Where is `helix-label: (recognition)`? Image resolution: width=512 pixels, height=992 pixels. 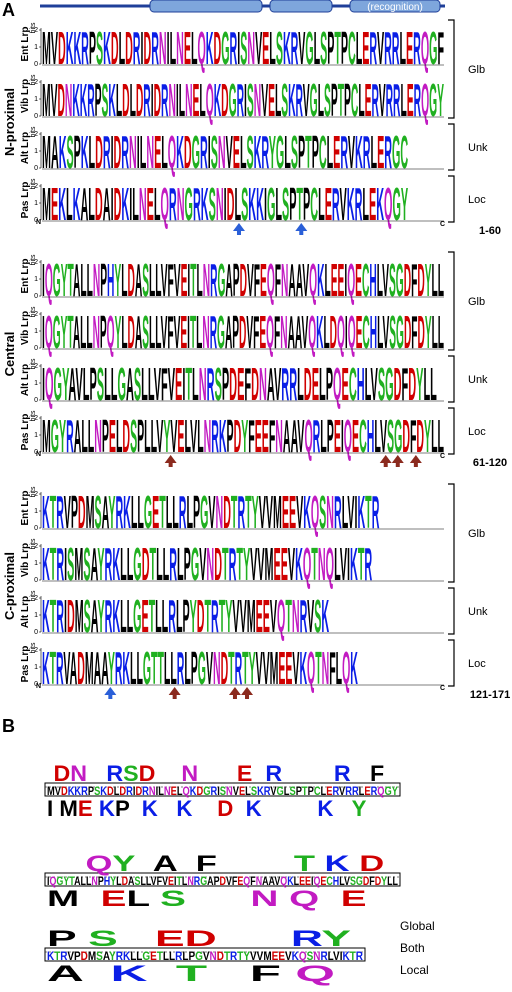 helix-label: (recognition) is located at coordinates (395, 7).